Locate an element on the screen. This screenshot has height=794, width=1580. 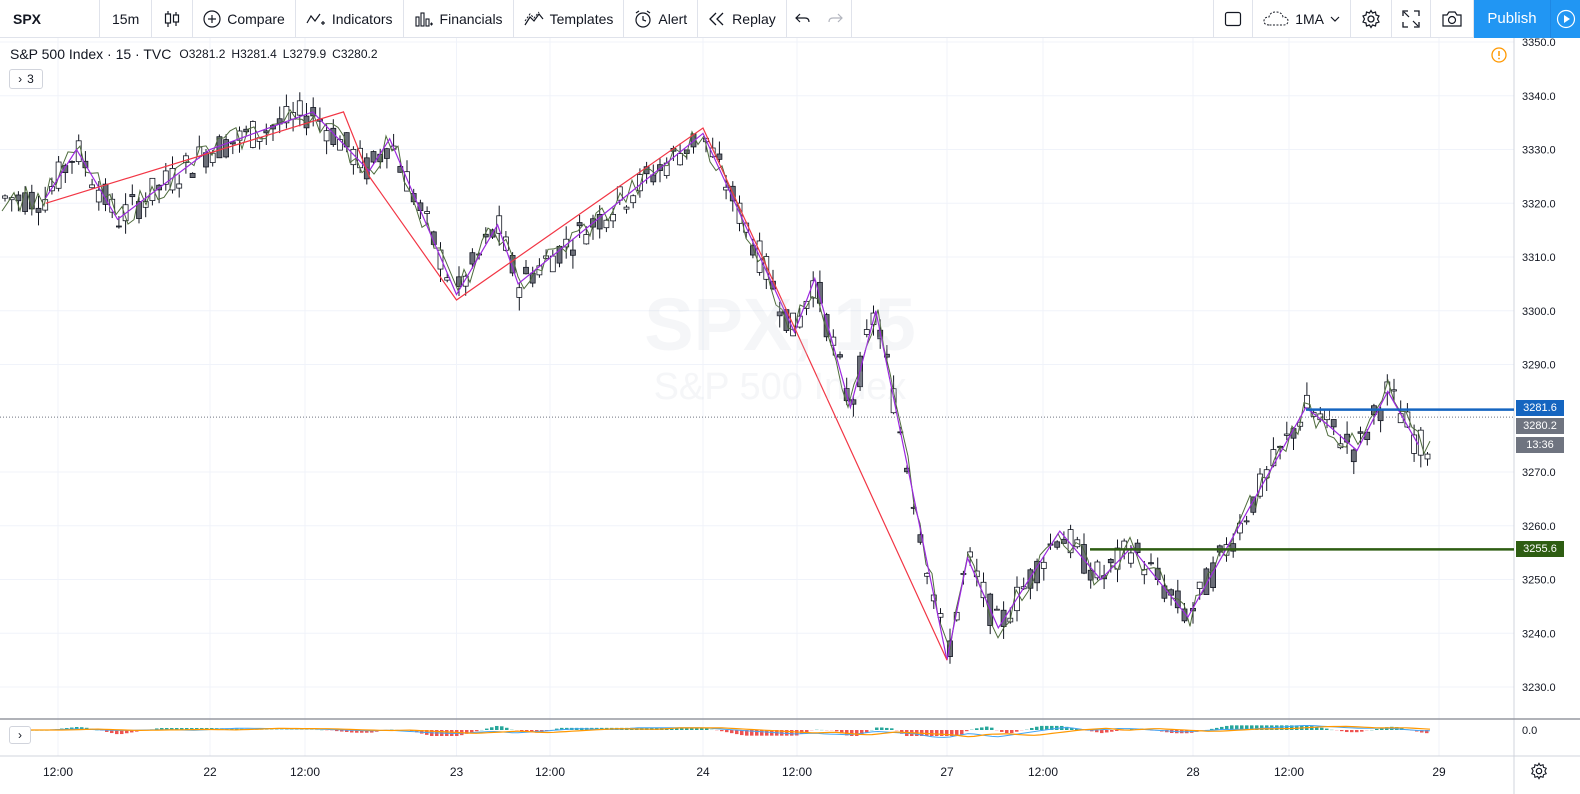
chart-type-button is located at coordinates (173, 19).